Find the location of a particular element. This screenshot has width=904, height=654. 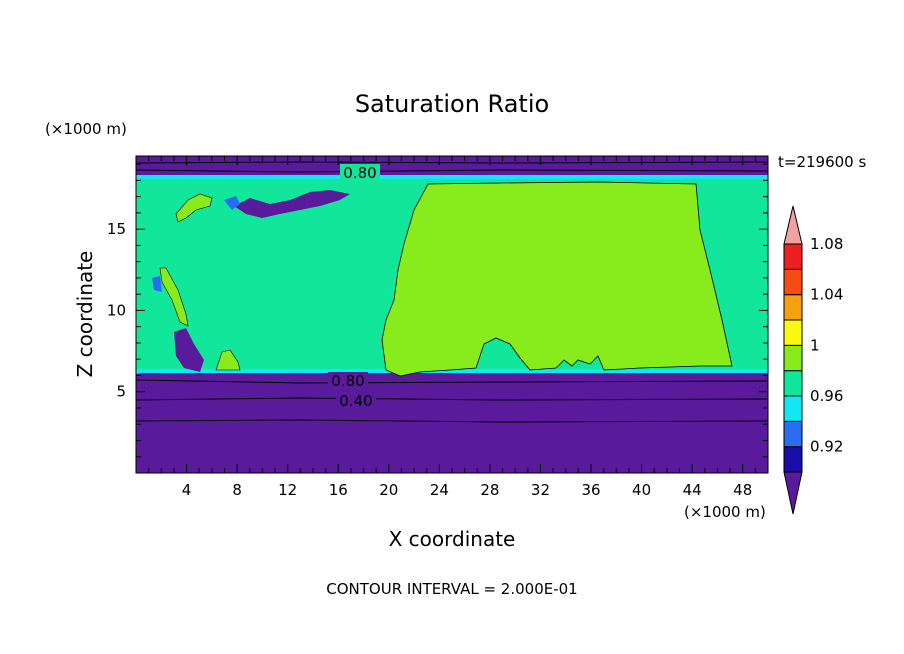

colorbar-label: 1.08 is located at coordinates (826, 244).